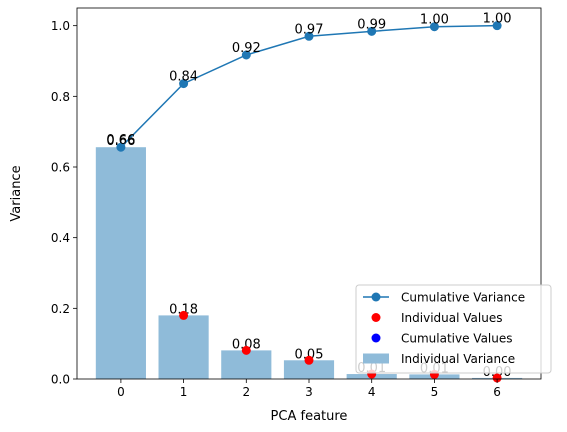 Image resolution: width=567 pixels, height=432 pixels. What do you see at coordinates (451, 318) in the screenshot?
I see `legend-label-1: Individual Values` at bounding box center [451, 318].